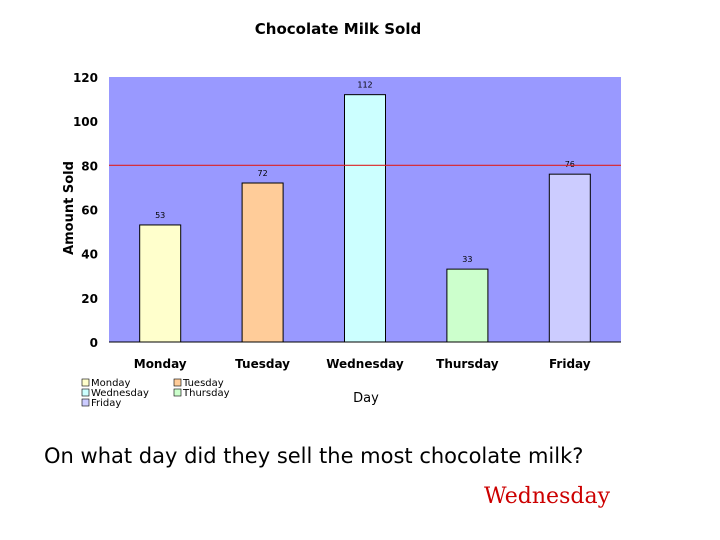 This screenshot has width=720, height=540. I want to click on legend-label-monday: Monday, so click(111, 383).